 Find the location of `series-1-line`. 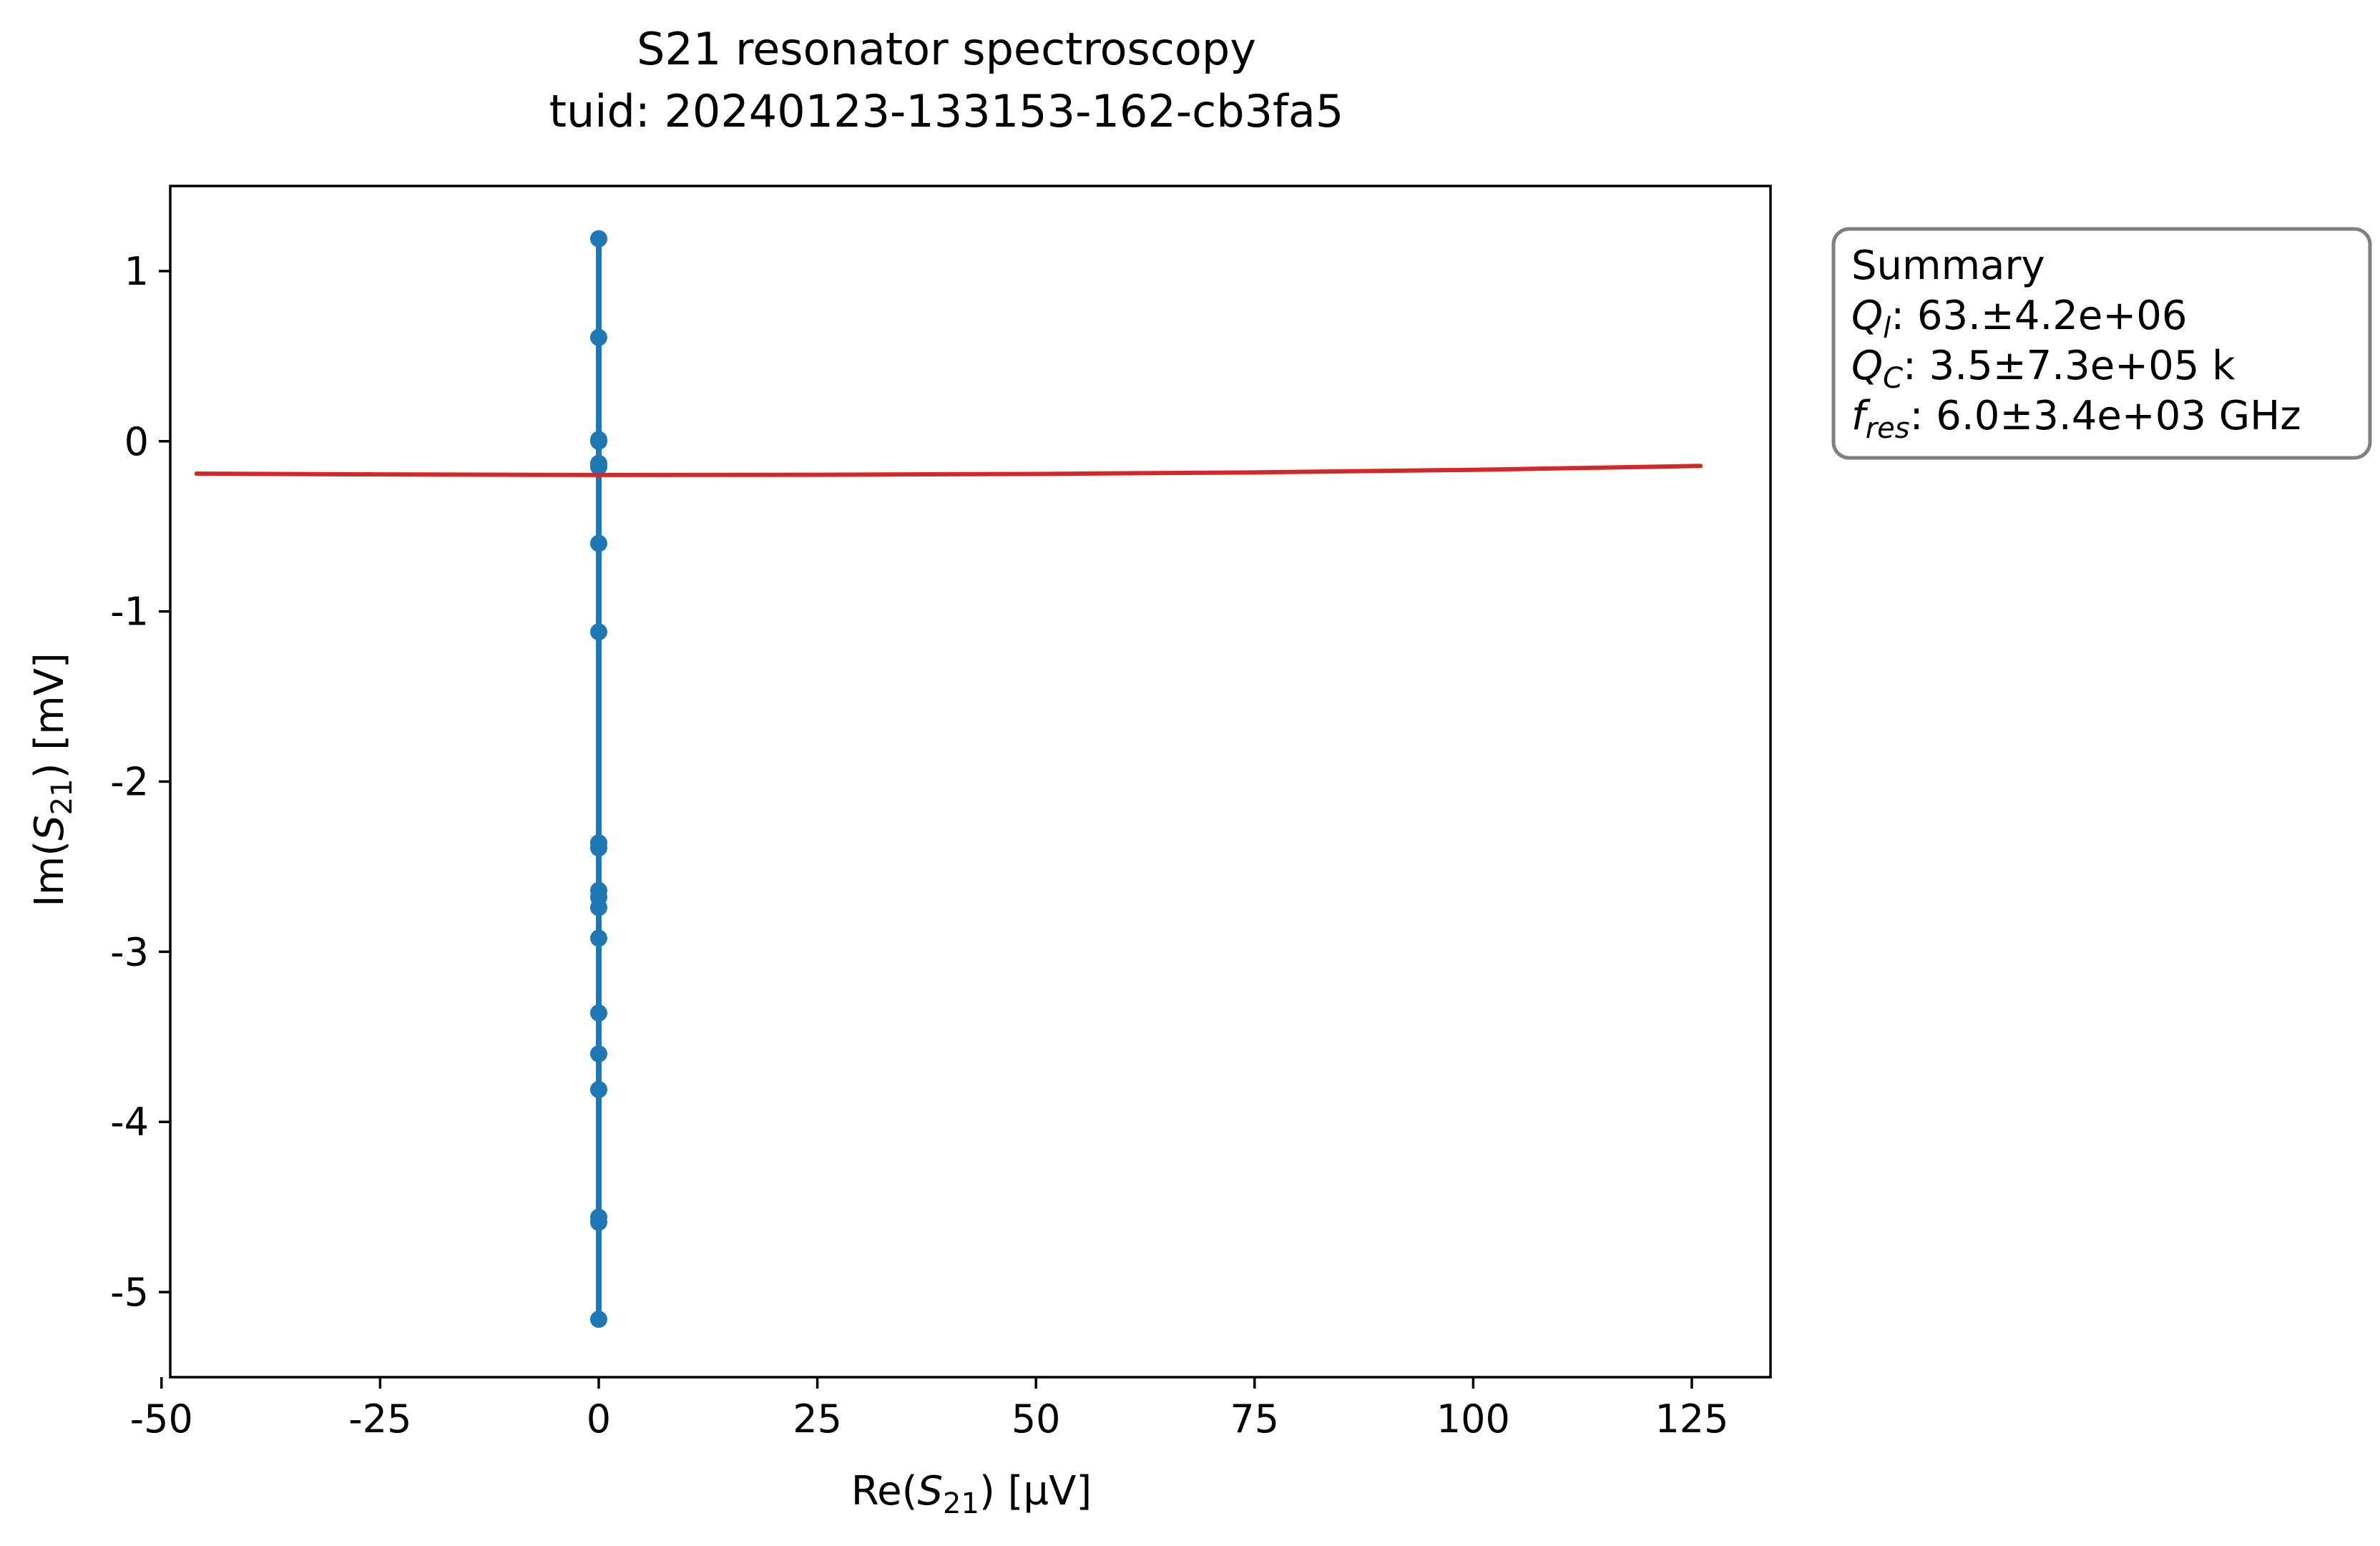

series-1-line is located at coordinates (948, 470).